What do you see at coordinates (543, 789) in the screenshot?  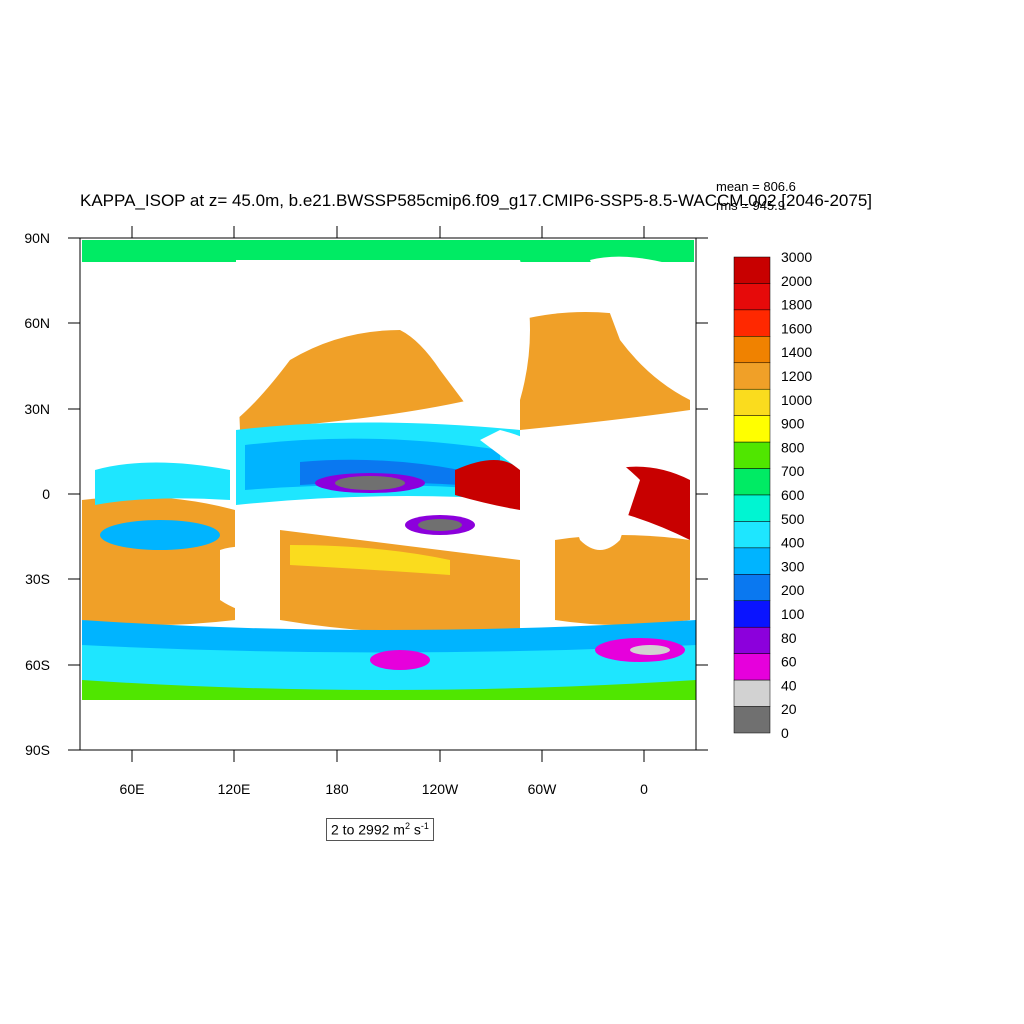 I see `x-tick-label: 60W` at bounding box center [543, 789].